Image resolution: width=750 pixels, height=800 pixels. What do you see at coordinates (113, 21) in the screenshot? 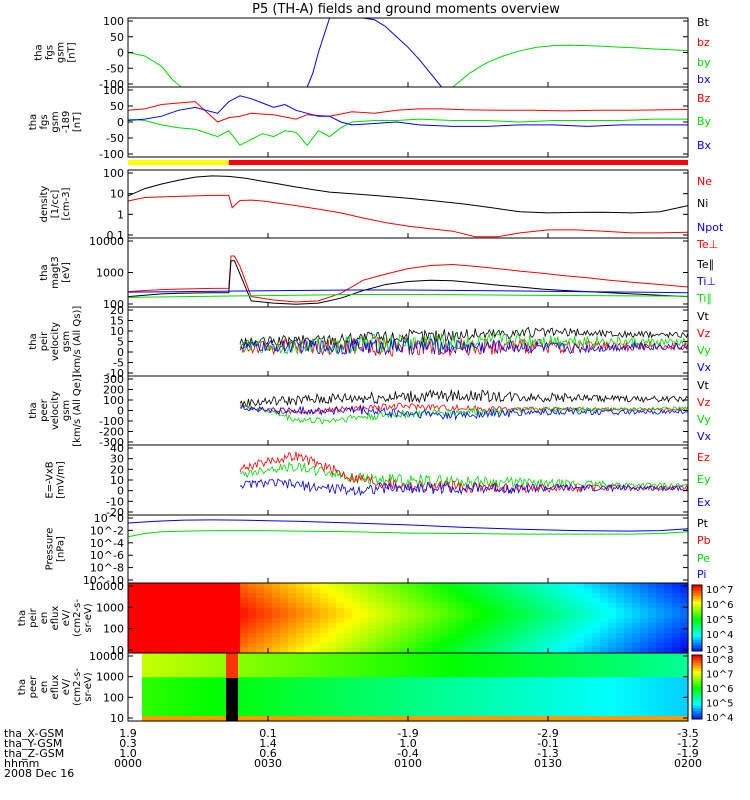
I see `y-tick-label: 100` at bounding box center [113, 21].